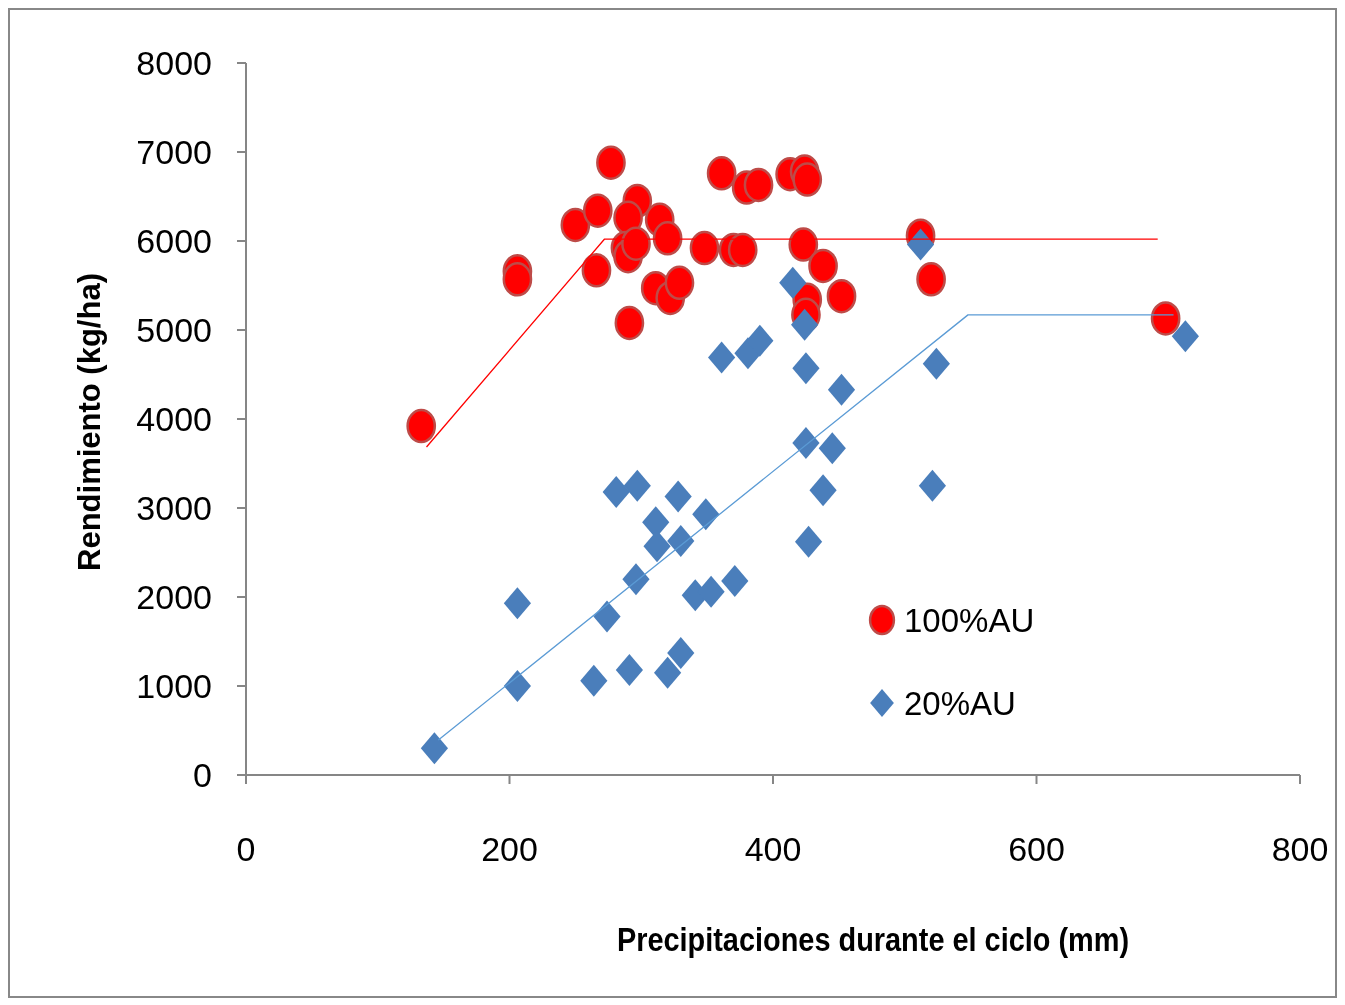  I want to click on legend-label: 100%AU, so click(969, 620).